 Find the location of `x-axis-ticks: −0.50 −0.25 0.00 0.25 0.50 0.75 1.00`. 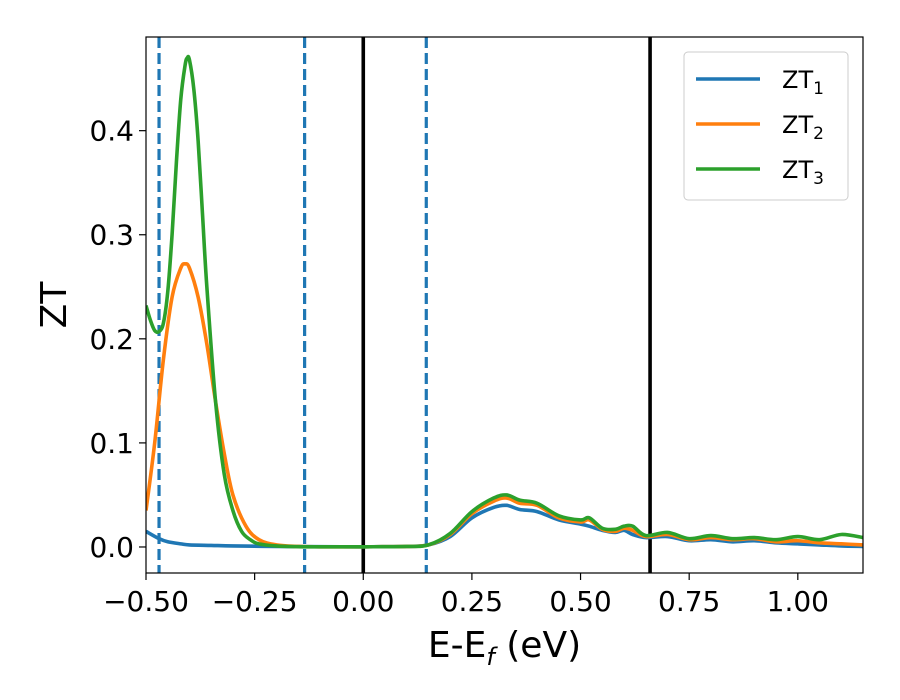

x-axis-ticks: −0.50 −0.25 0.00 0.25 0.50 0.75 1.00 is located at coordinates (466, 595).